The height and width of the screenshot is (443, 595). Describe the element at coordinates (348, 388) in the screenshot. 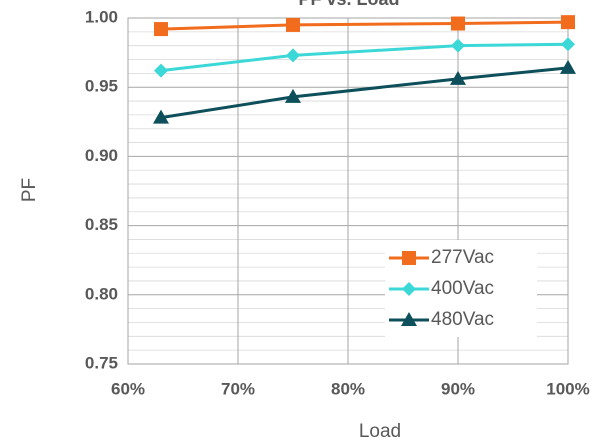

I see `x-tick-label: 80%` at that location.